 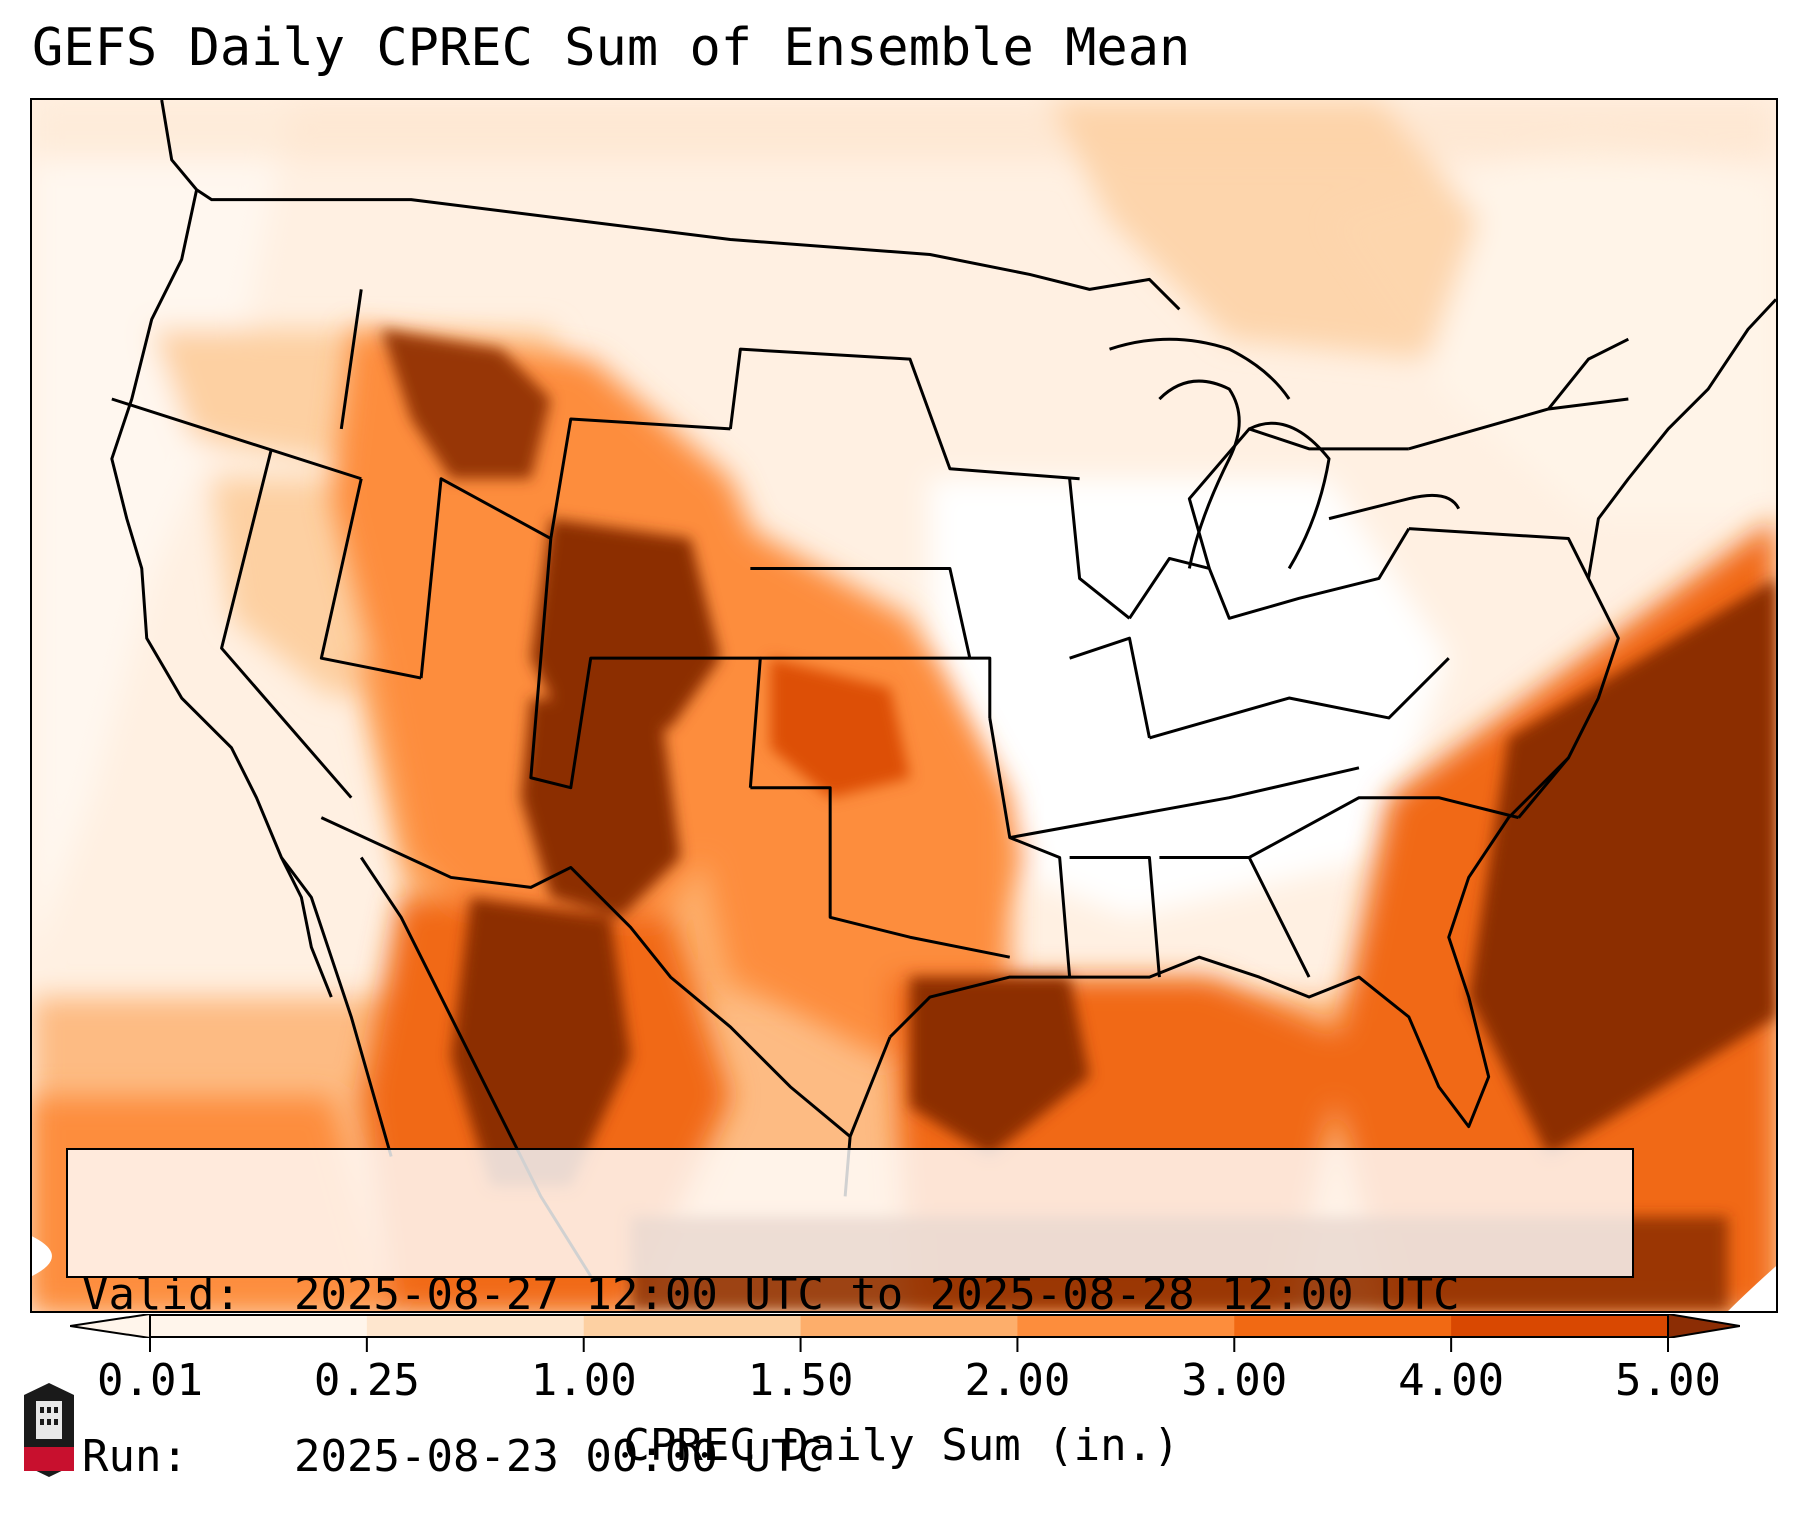 What do you see at coordinates (1752, 1288) in the screenshot?
I see `projection-edge-right` at bounding box center [1752, 1288].